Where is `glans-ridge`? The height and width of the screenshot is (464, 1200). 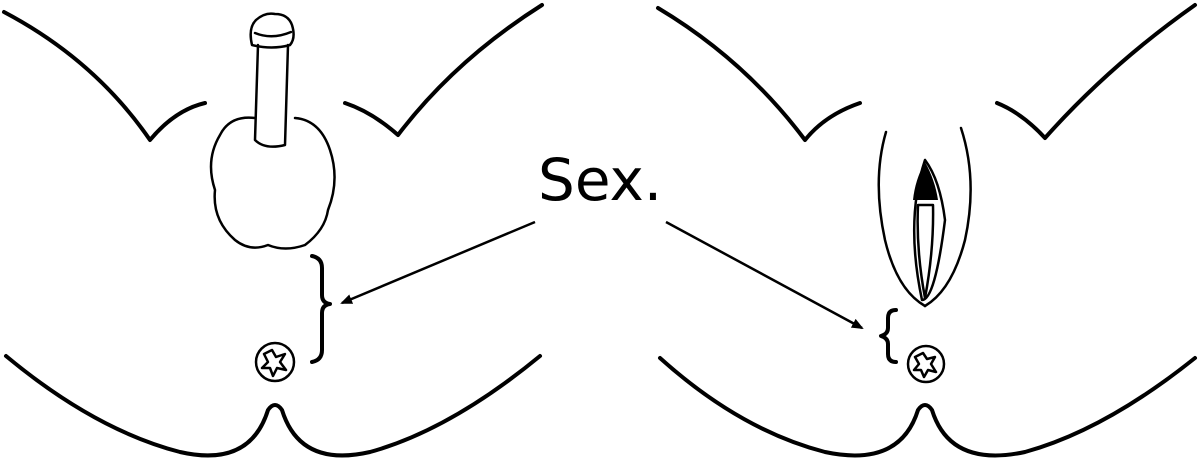
glans-ridge is located at coordinates (273, 34).